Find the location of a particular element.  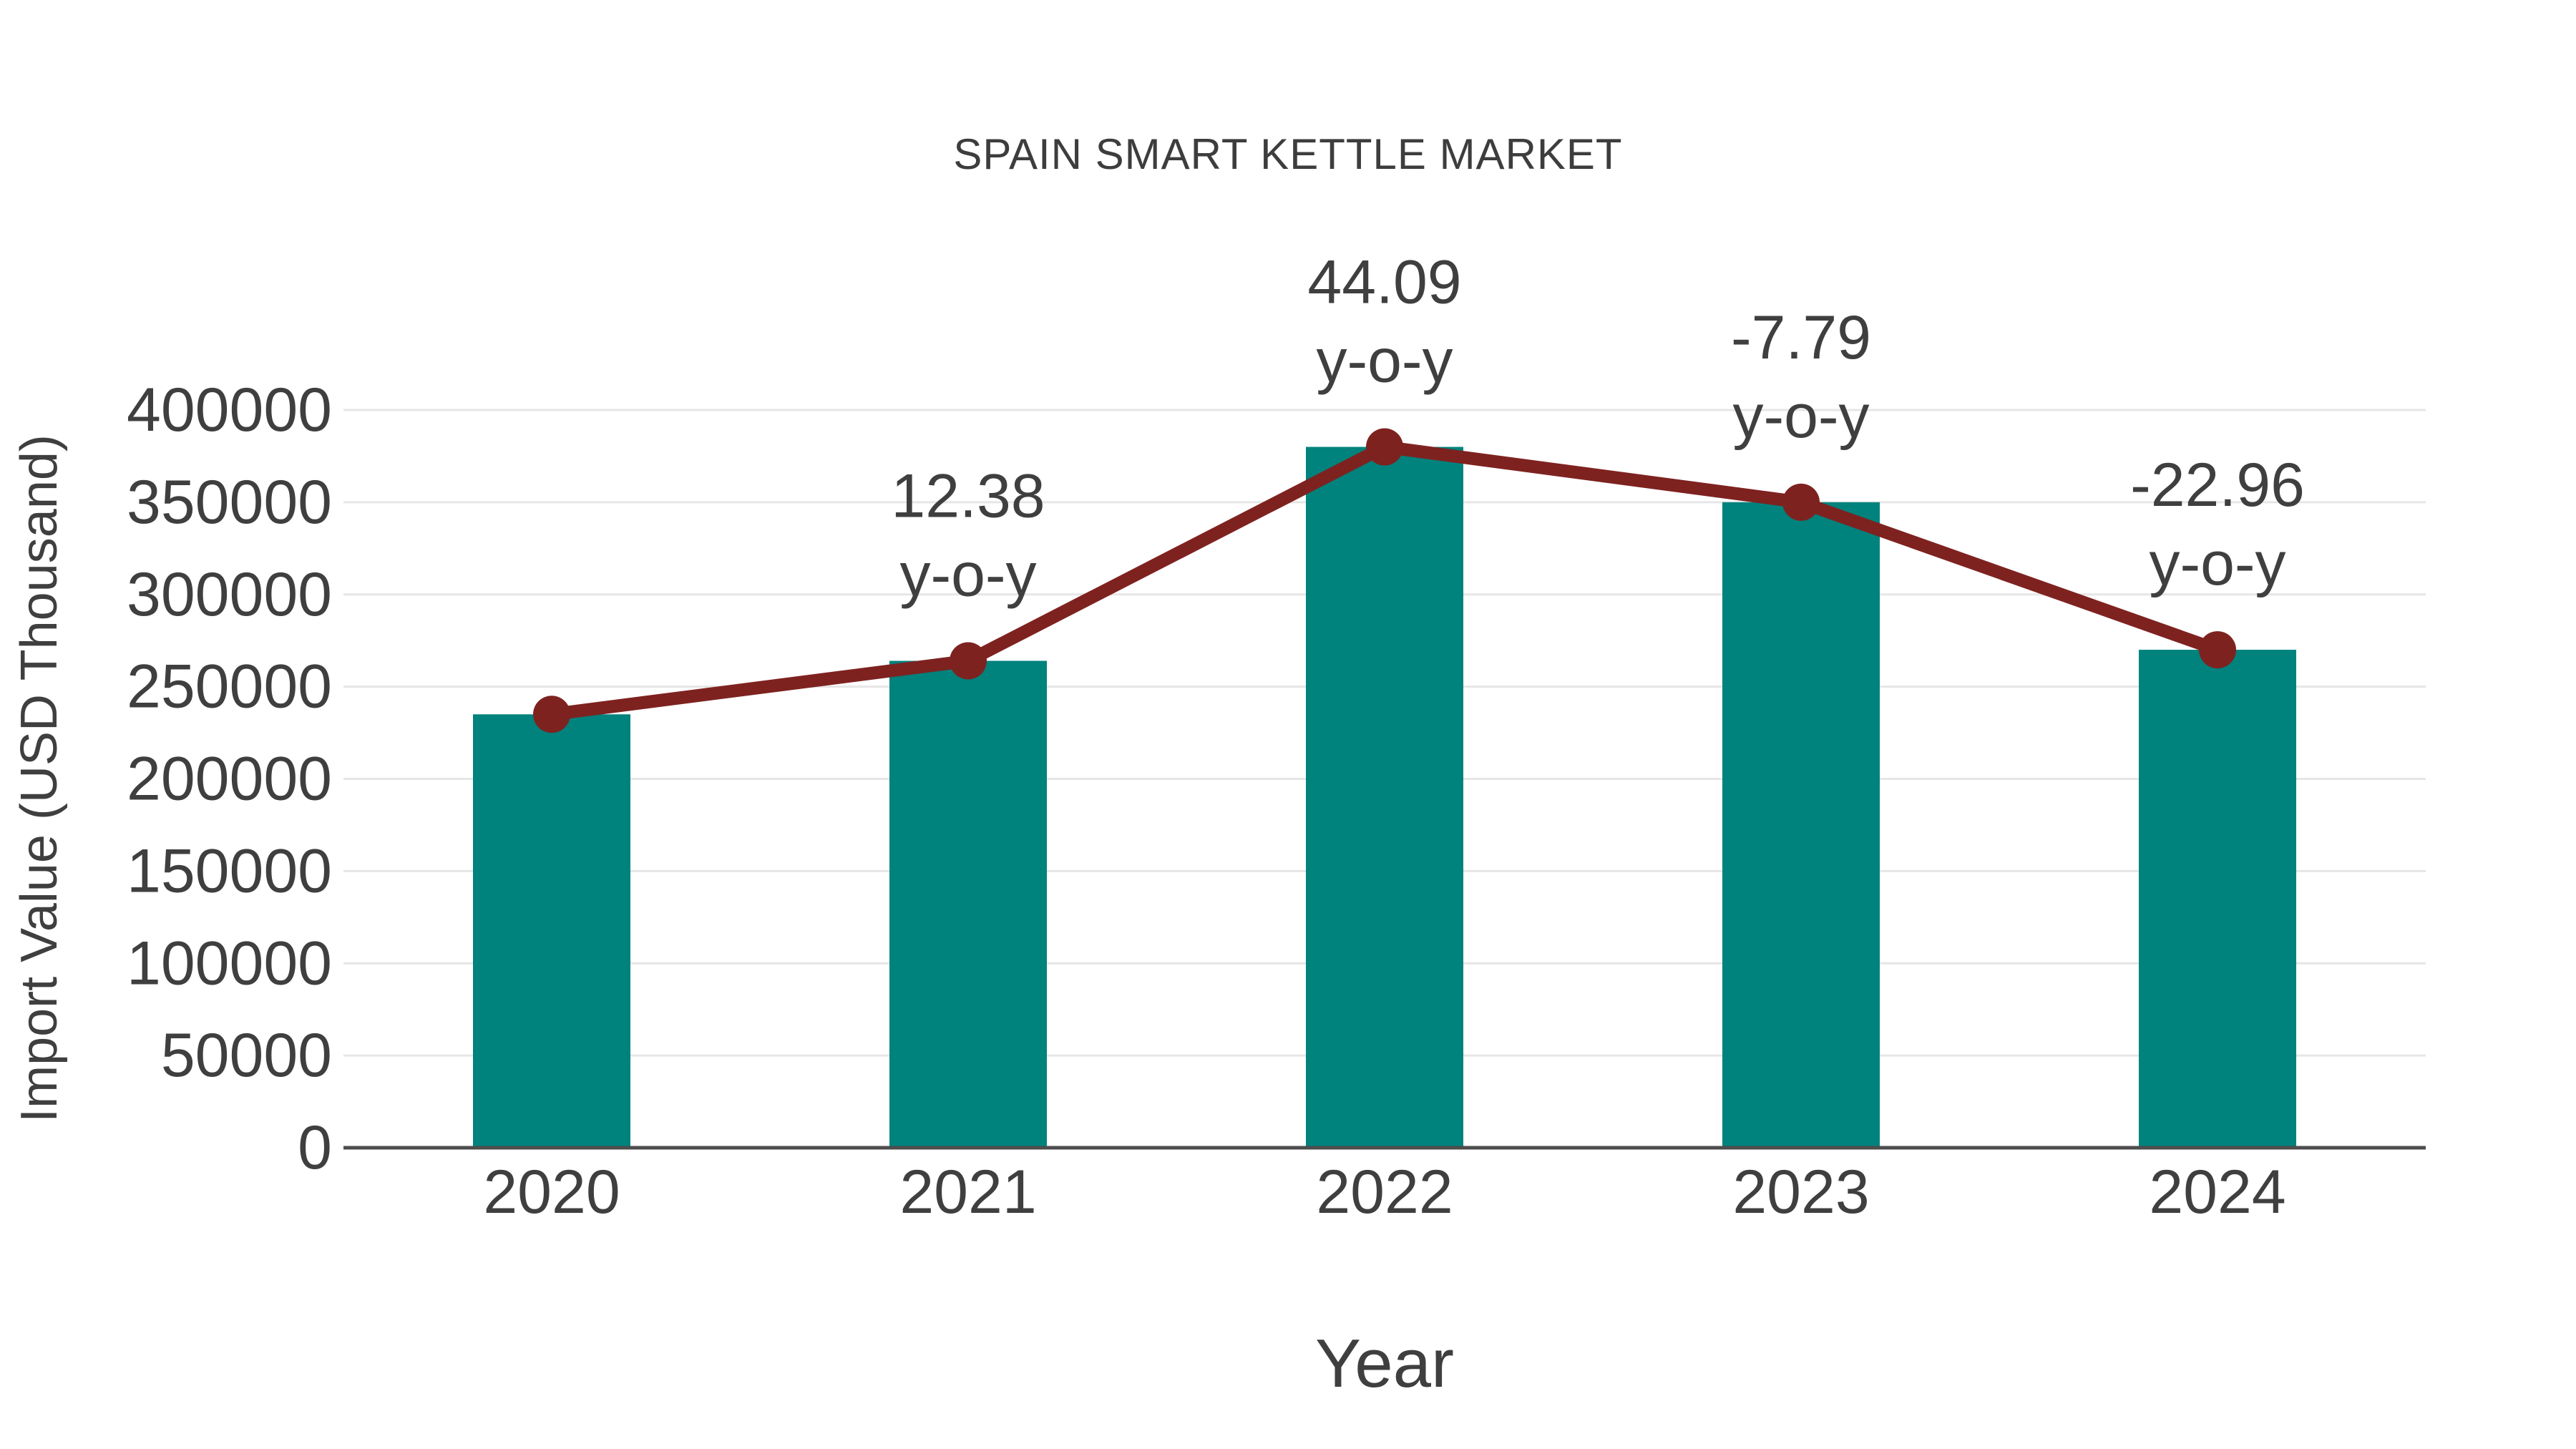

annotation-sub-2022: y-o-y is located at coordinates (1384, 361).